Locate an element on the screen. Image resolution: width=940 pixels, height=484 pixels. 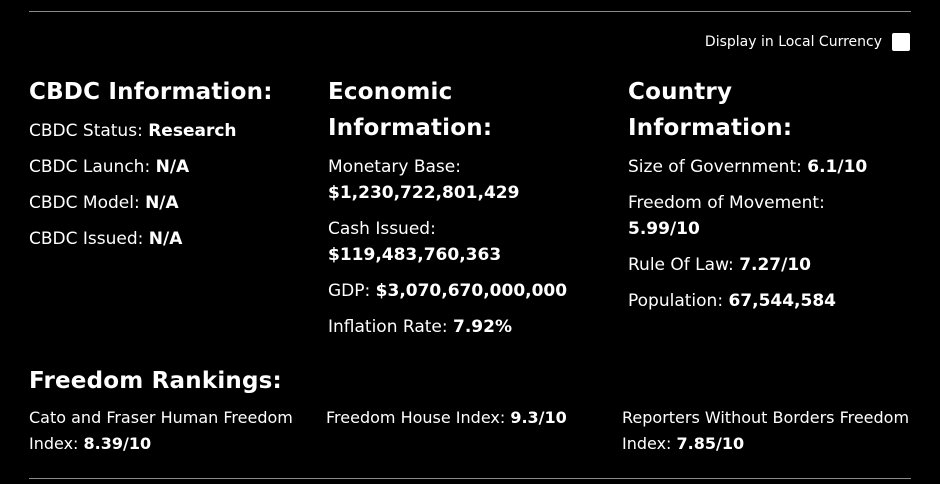
cbdc-issued-label: CBDC Issued: is located at coordinates (86, 239).